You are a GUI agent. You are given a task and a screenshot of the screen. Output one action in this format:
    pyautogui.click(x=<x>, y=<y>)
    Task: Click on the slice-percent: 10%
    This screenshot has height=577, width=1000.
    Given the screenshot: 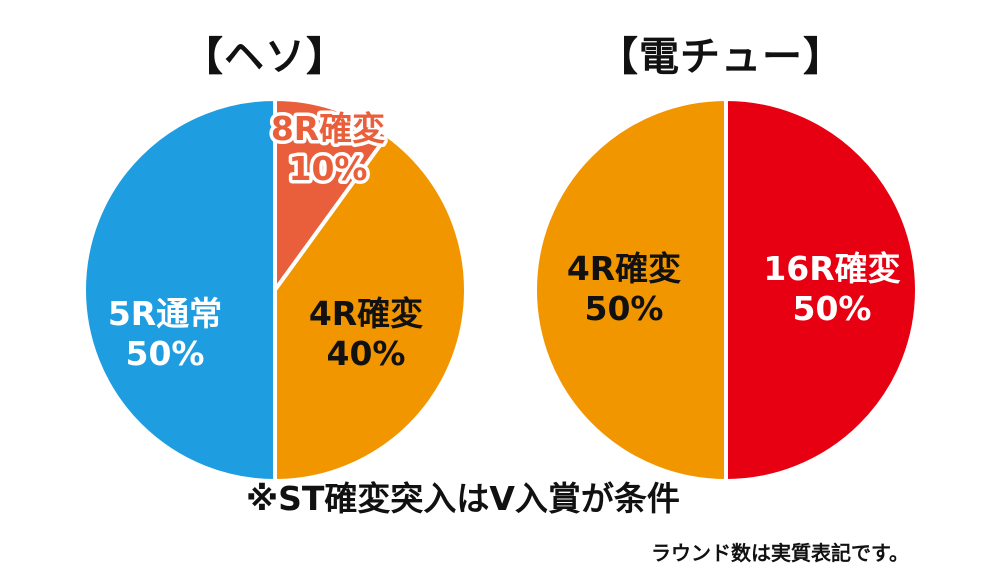 What is the action you would take?
    pyautogui.click(x=328, y=168)
    